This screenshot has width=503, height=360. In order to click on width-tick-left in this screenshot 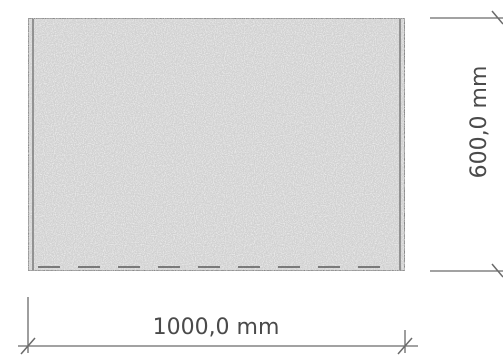, I will do `click(28, 346)`.